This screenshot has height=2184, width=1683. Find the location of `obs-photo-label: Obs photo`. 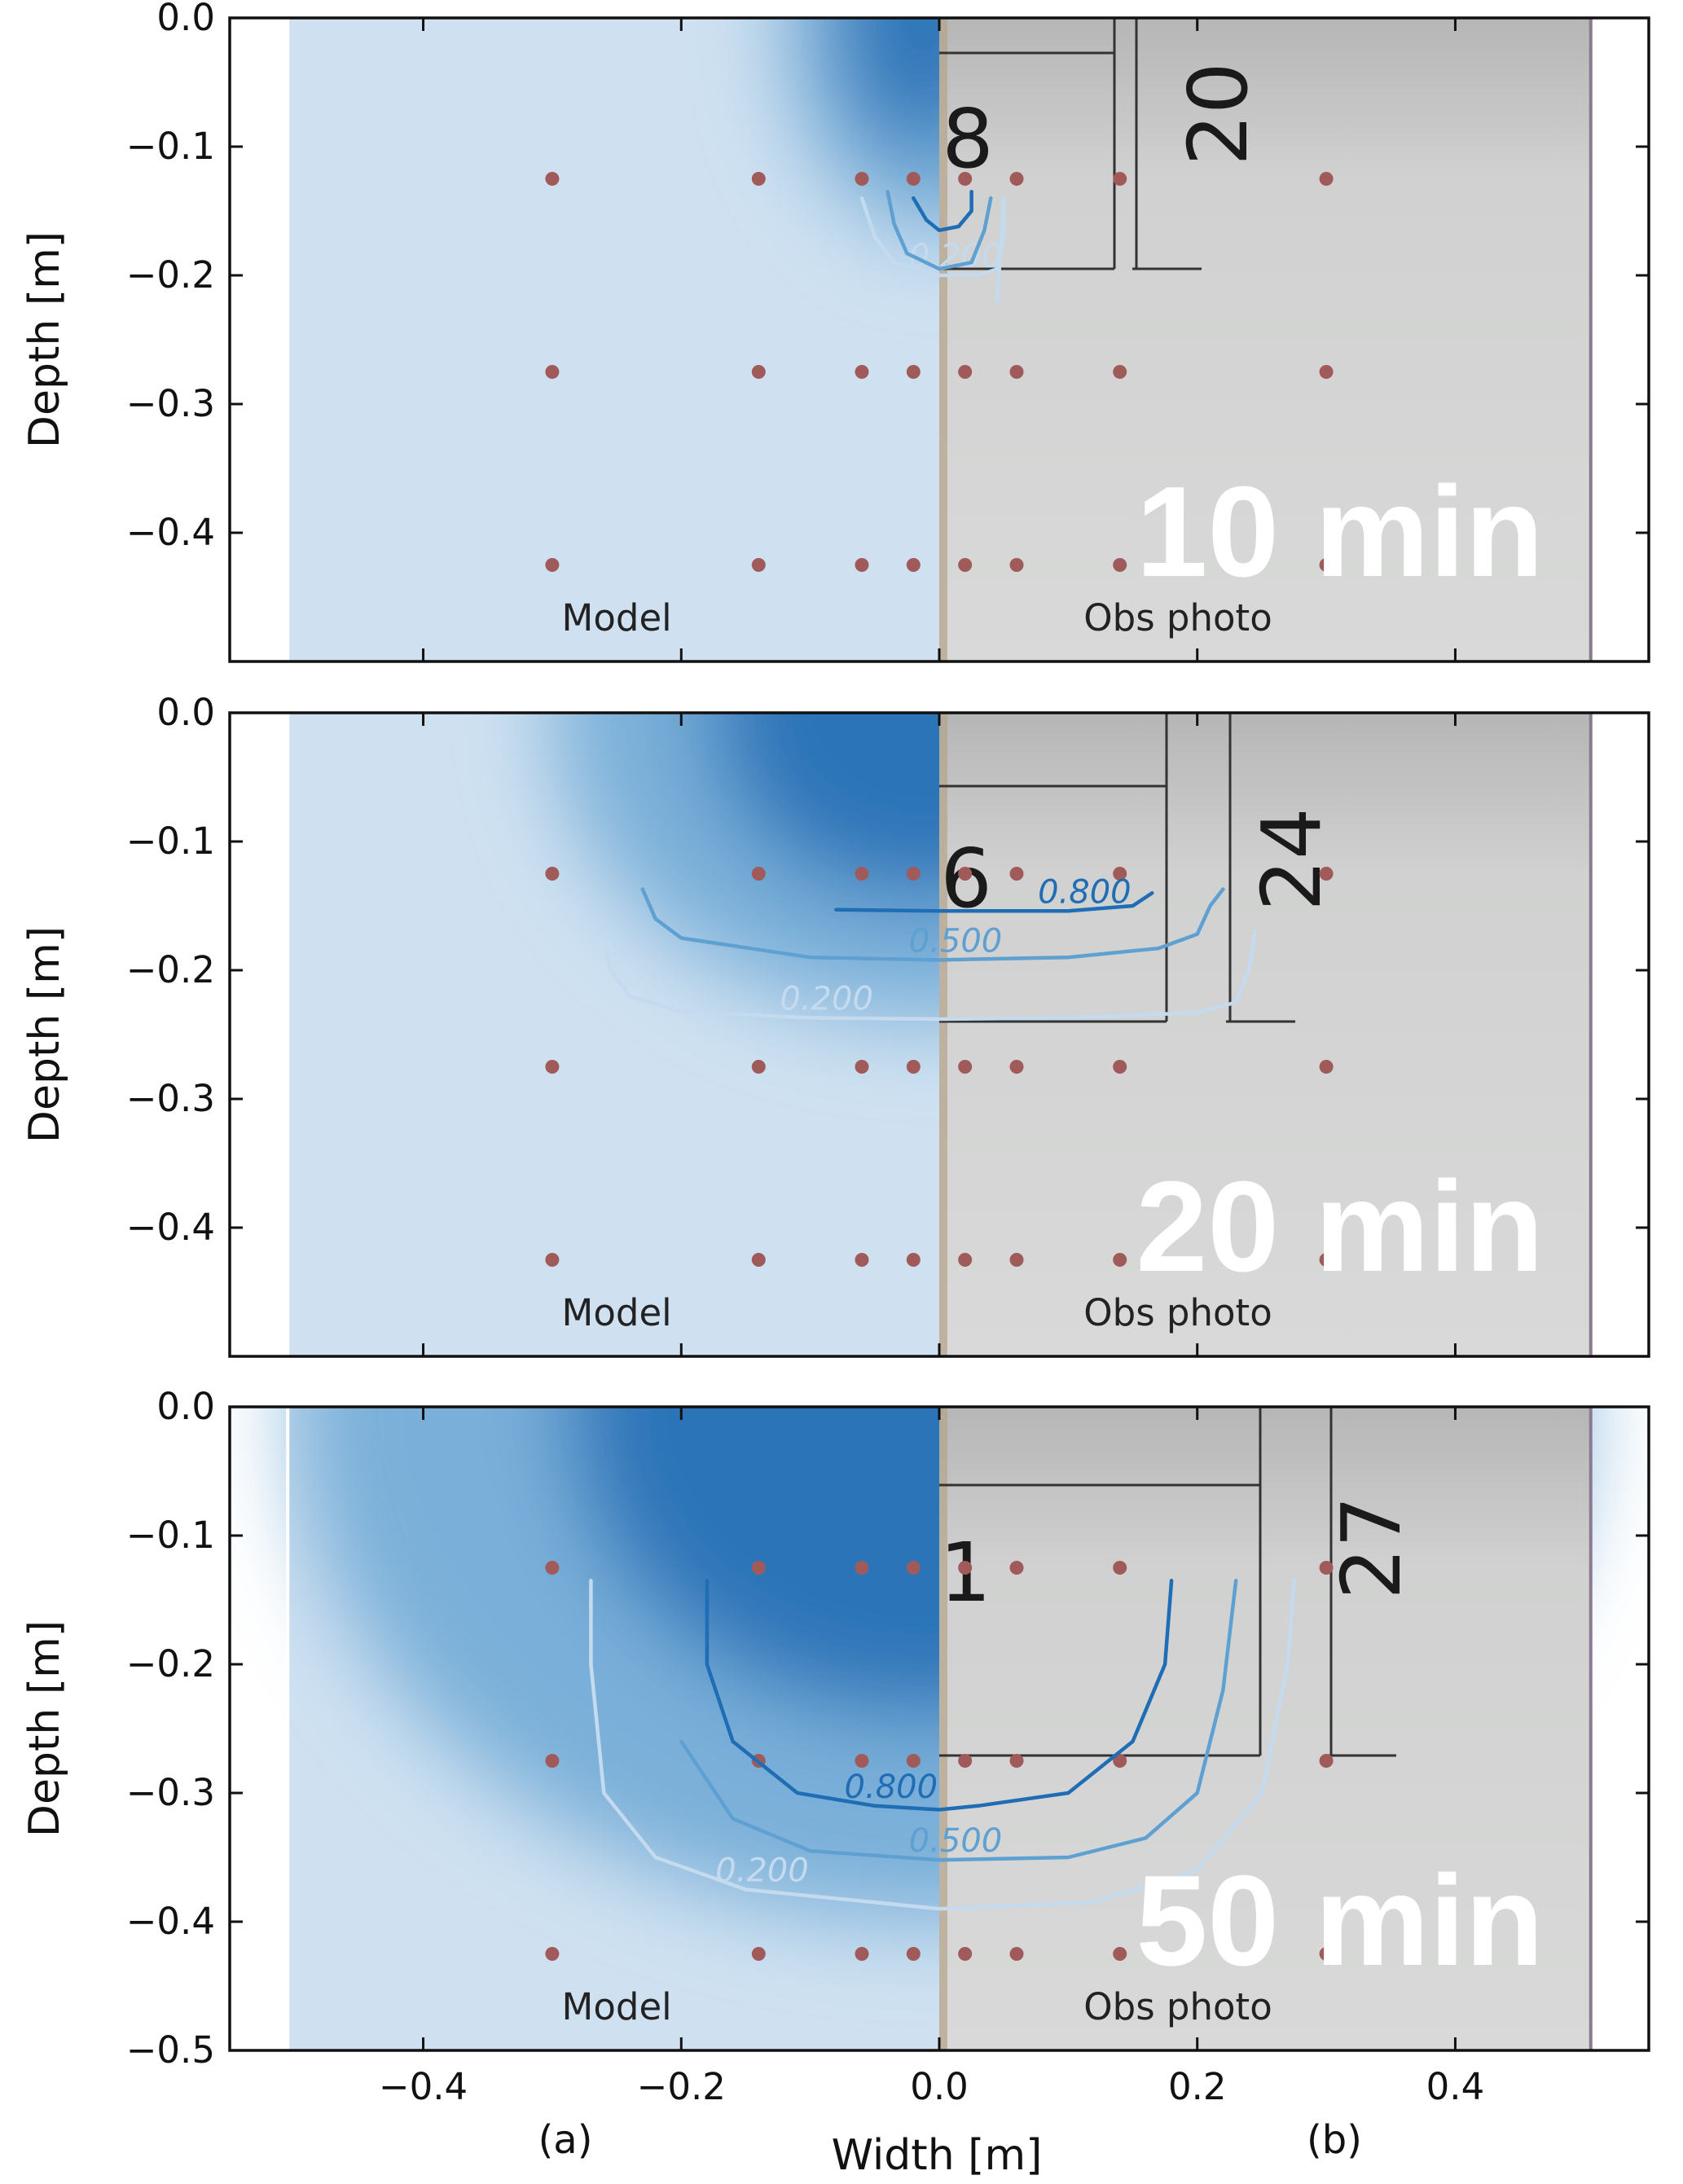

obs-photo-label: Obs photo is located at coordinates (1177, 617).